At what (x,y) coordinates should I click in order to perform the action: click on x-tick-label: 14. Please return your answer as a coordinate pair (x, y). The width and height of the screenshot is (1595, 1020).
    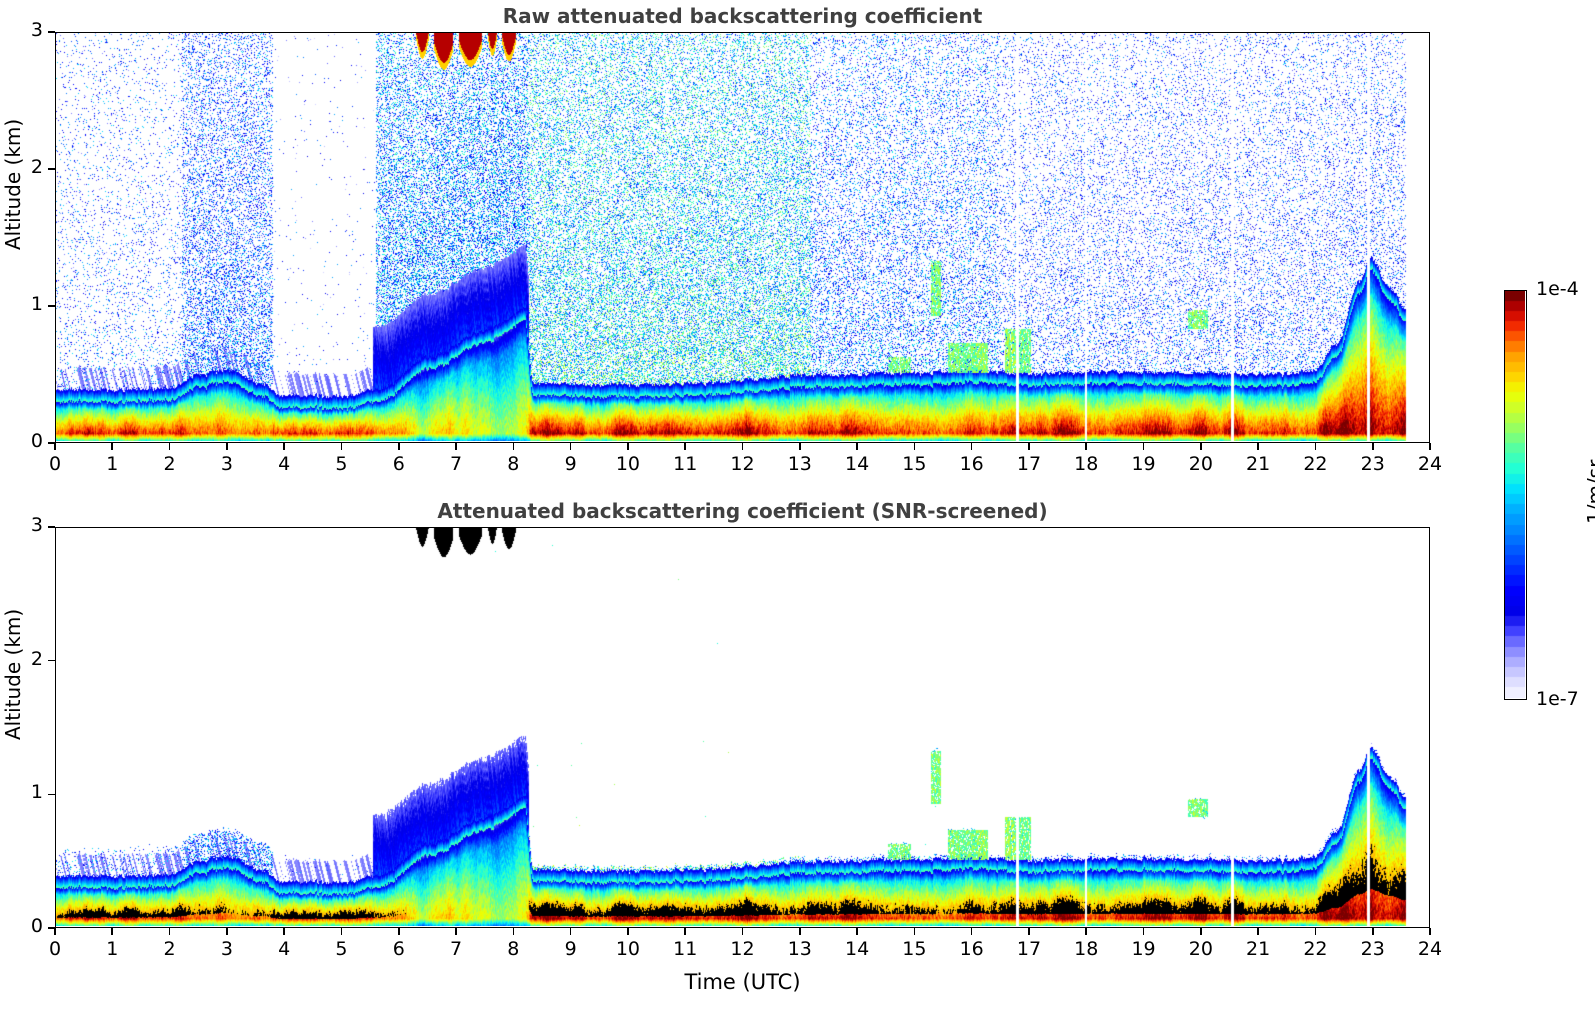
    Looking at the image, I should click on (857, 464).